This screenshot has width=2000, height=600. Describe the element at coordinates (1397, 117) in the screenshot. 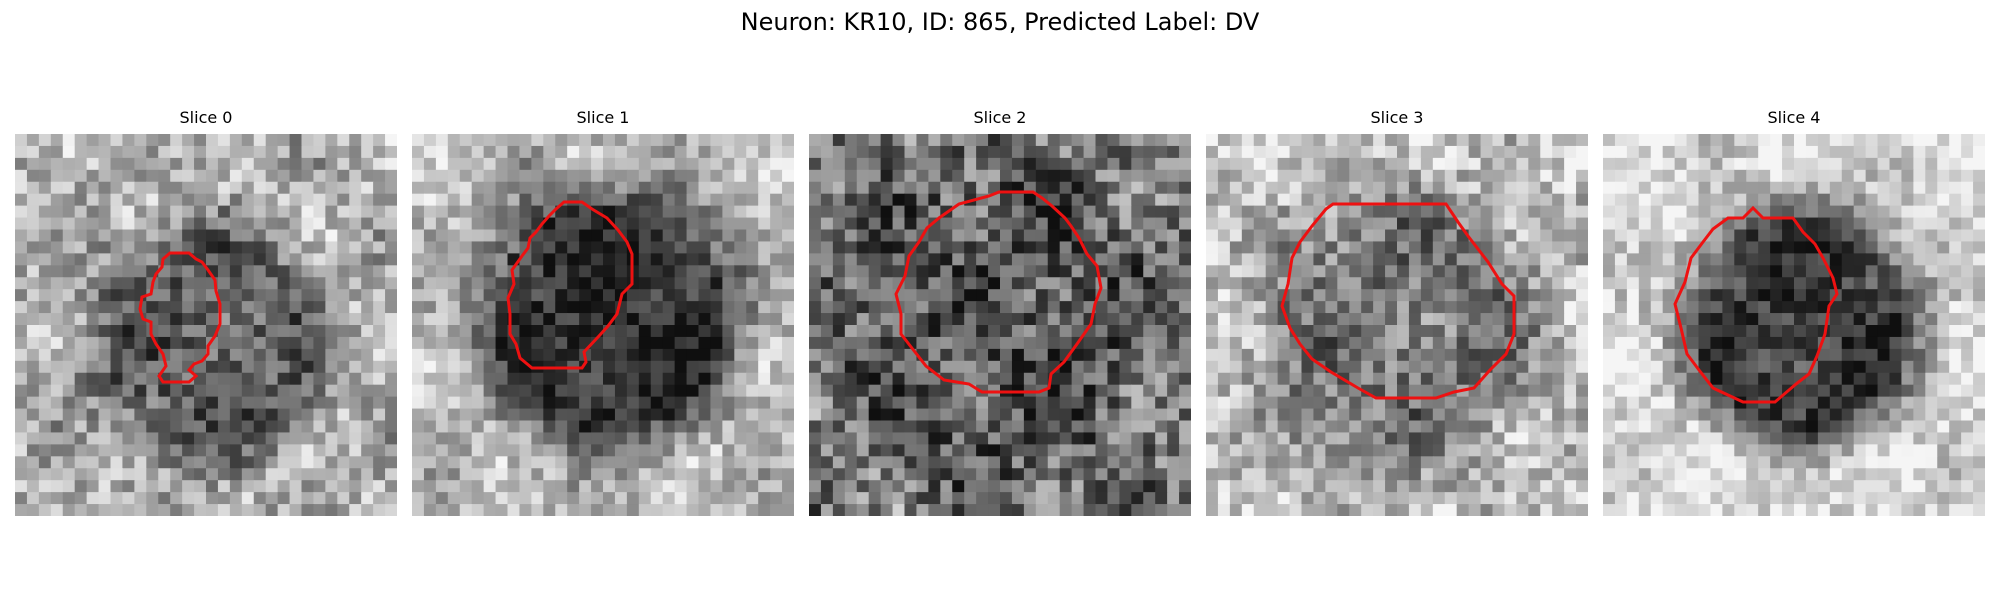

I see `slice-title: Slice 3` at that location.